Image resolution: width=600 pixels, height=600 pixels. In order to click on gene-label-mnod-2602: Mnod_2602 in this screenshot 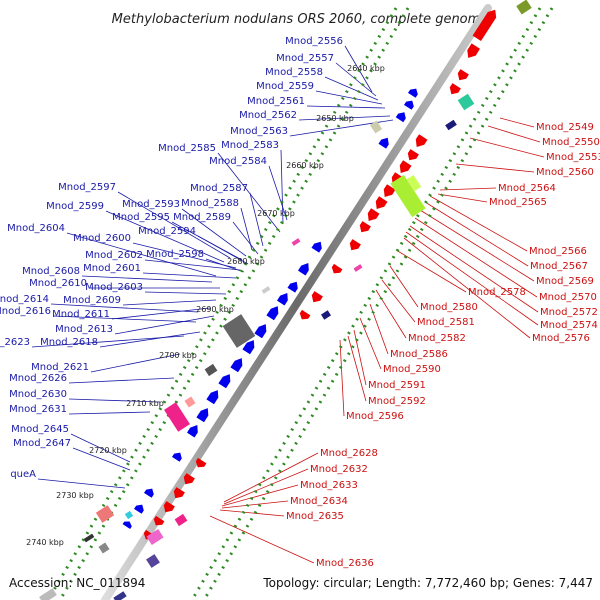, I will do `click(114, 255)`.